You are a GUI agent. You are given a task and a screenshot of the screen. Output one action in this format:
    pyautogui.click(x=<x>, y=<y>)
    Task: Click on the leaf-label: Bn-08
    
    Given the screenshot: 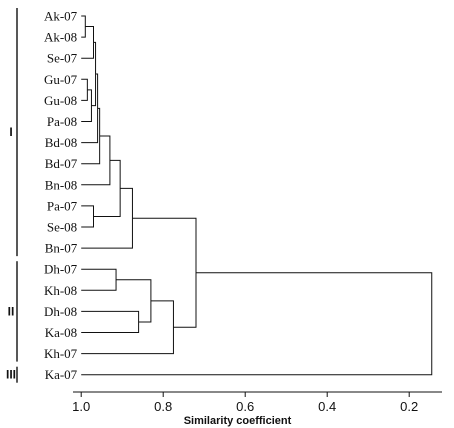 What is the action you would take?
    pyautogui.click(x=61, y=184)
    